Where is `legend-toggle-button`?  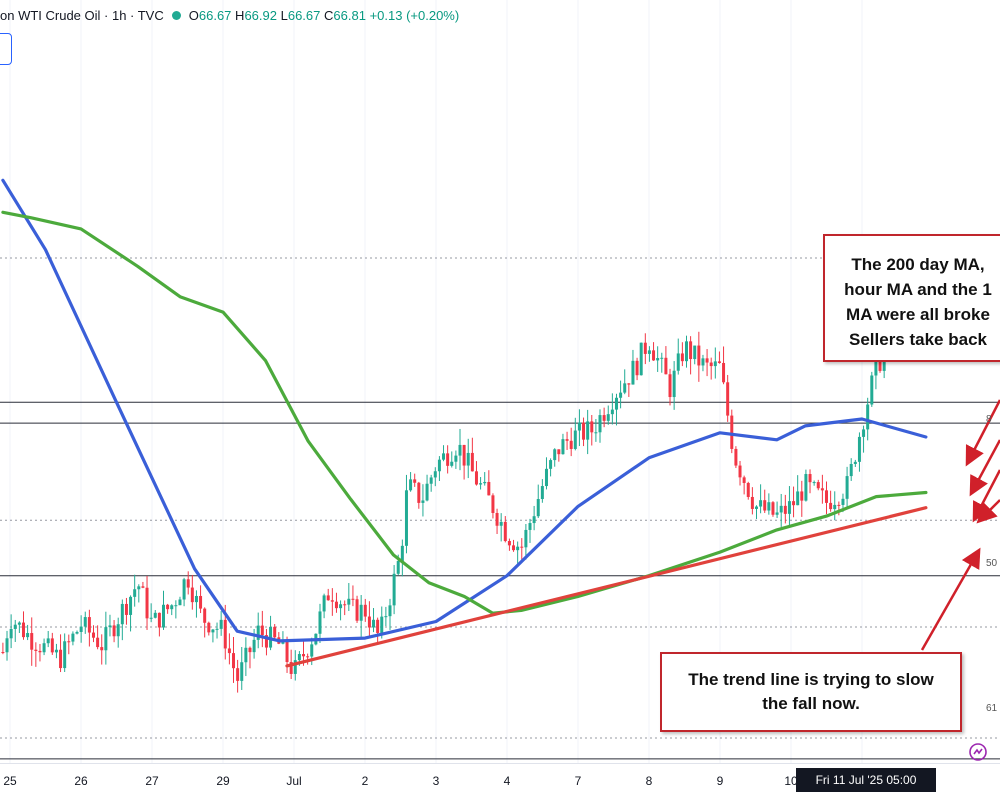
legend-toggle-button is located at coordinates (6, 49).